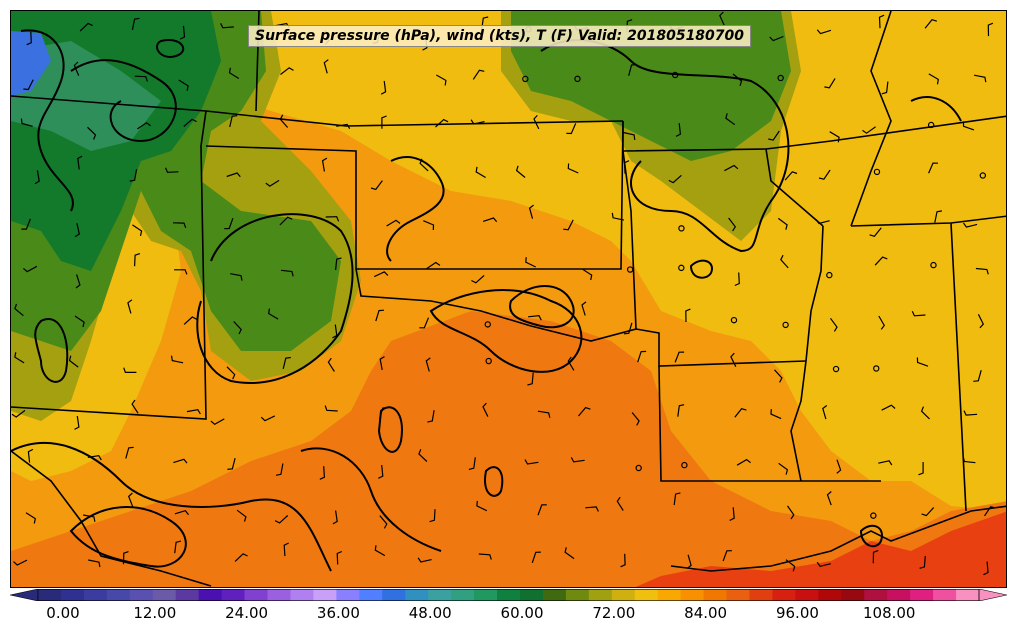  I want to click on temp-region-teal, so click(86, 96).